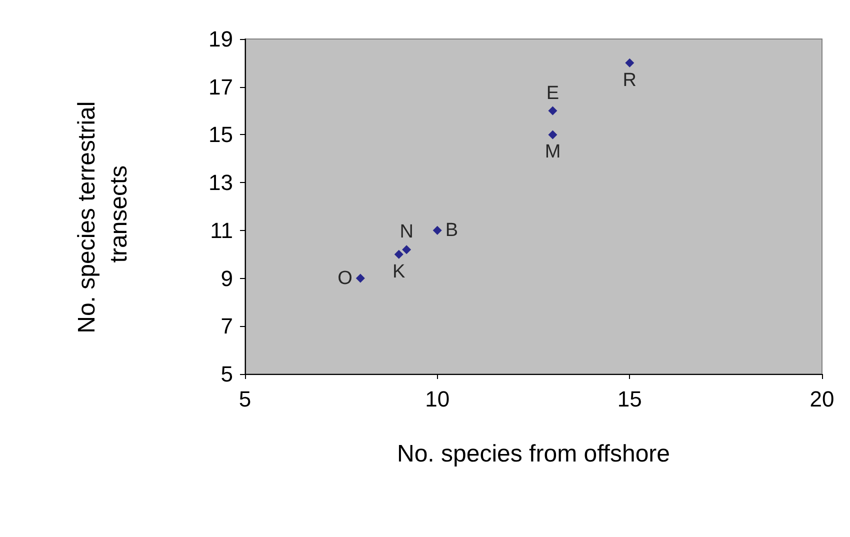 The width and height of the screenshot is (850, 537). I want to click on y-tick-label: 7, so click(226, 326).